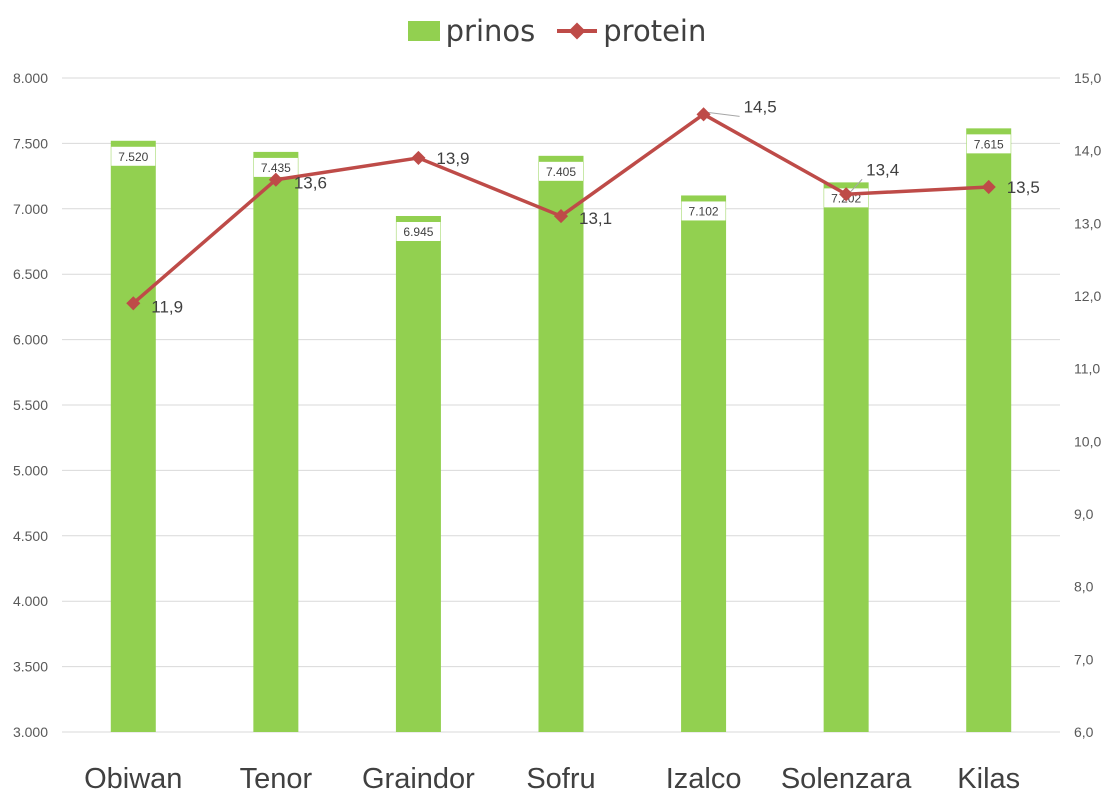 Image resolution: width=1114 pixels, height=808 pixels. Describe the element at coordinates (30, 470) in the screenshot. I see `y-left-tick-label: 5.000` at that location.